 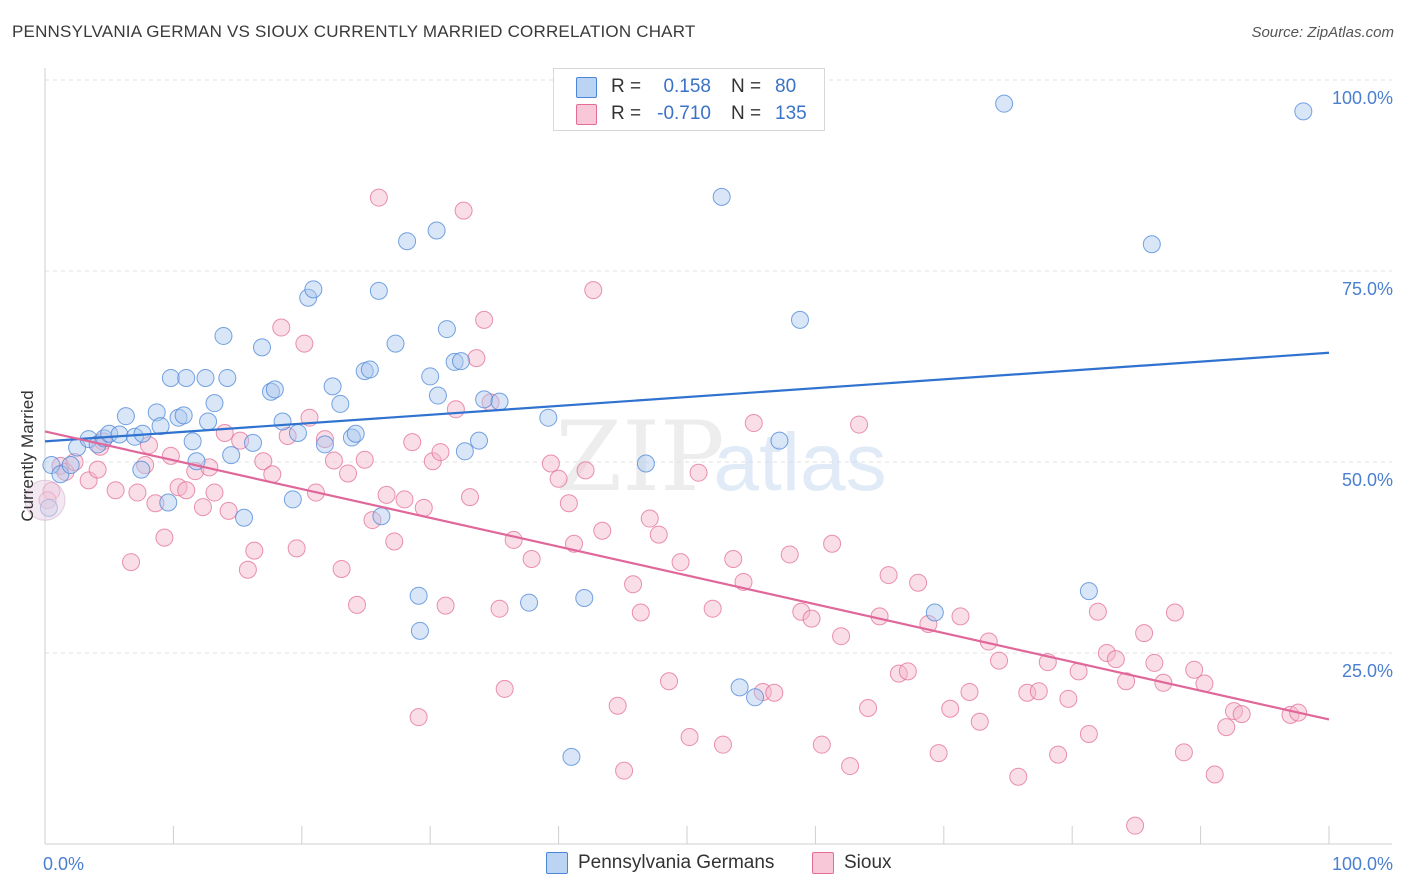 What do you see at coordinates (45, 500) in the screenshot?
I see `overlap-point` at bounding box center [45, 500].